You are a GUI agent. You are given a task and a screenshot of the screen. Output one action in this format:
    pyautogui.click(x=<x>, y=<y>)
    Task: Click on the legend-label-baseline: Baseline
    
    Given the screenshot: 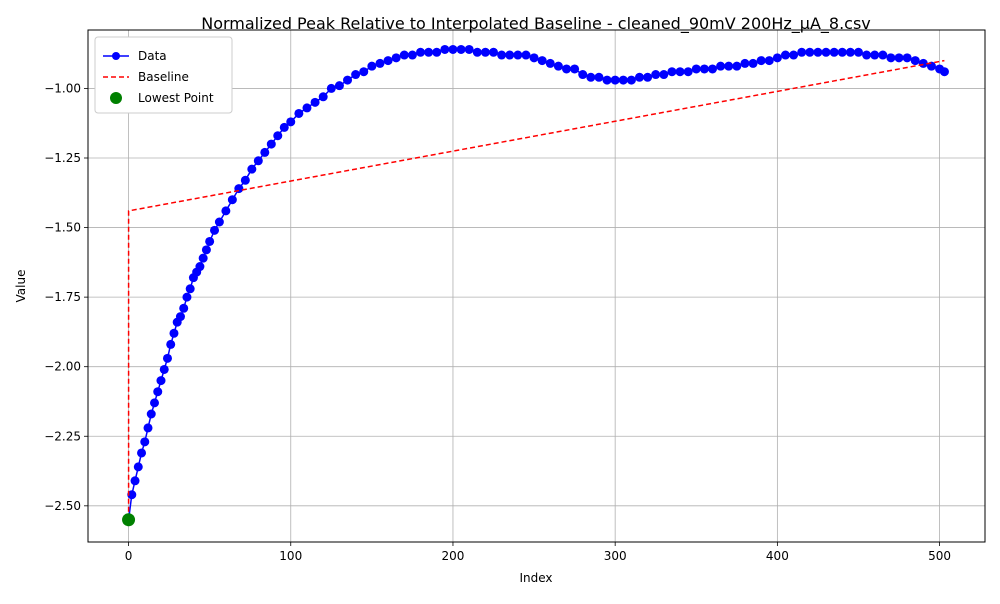 What is the action you would take?
    pyautogui.click(x=163, y=77)
    